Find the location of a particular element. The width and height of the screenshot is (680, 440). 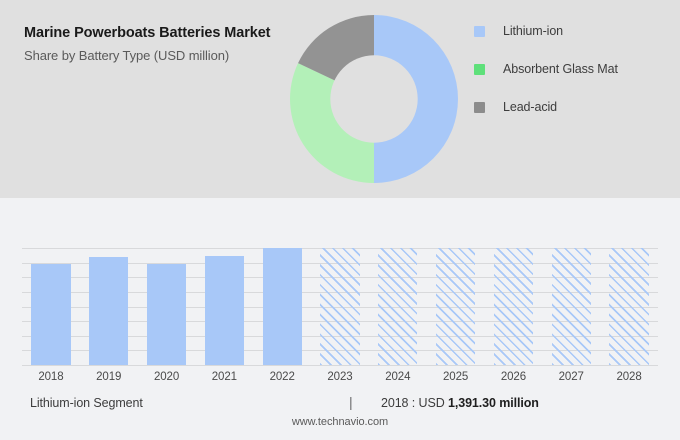

bar-slot-2022 is located at coordinates (282, 306).